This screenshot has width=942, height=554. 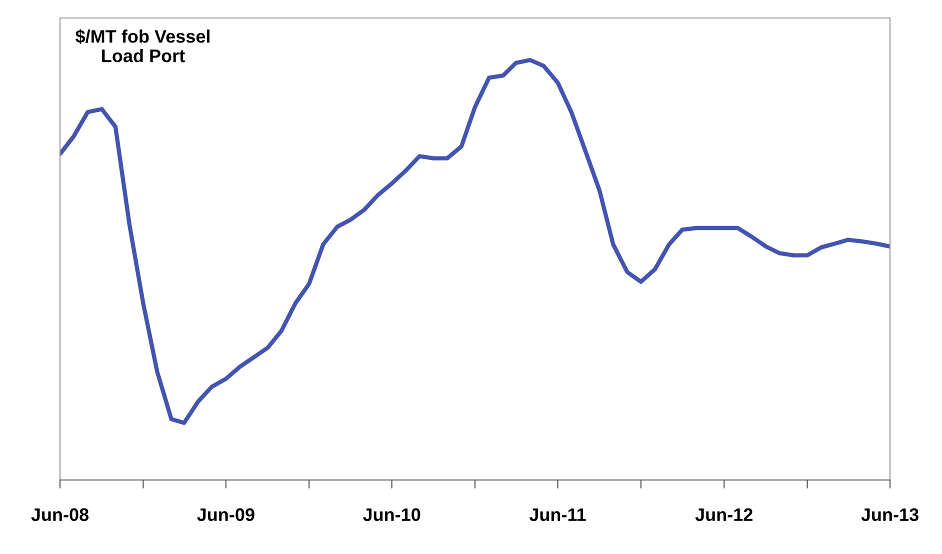 What do you see at coordinates (143, 45) in the screenshot?
I see `chart-title: $/MT fob Vessel Load Port` at bounding box center [143, 45].